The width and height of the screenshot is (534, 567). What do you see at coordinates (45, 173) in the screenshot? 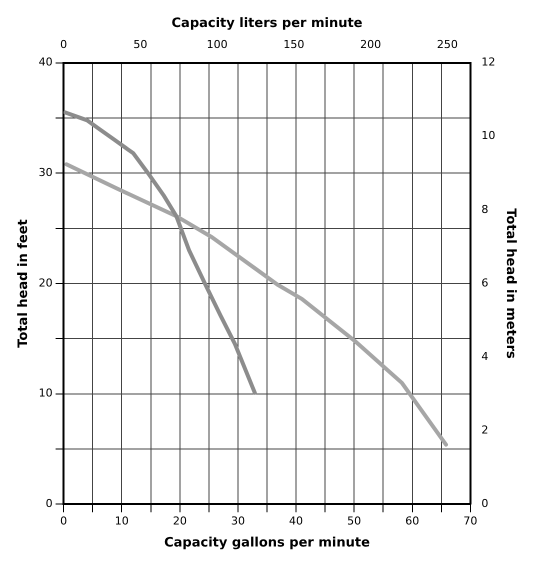
I see `y-tick-label: 30` at bounding box center [45, 173].